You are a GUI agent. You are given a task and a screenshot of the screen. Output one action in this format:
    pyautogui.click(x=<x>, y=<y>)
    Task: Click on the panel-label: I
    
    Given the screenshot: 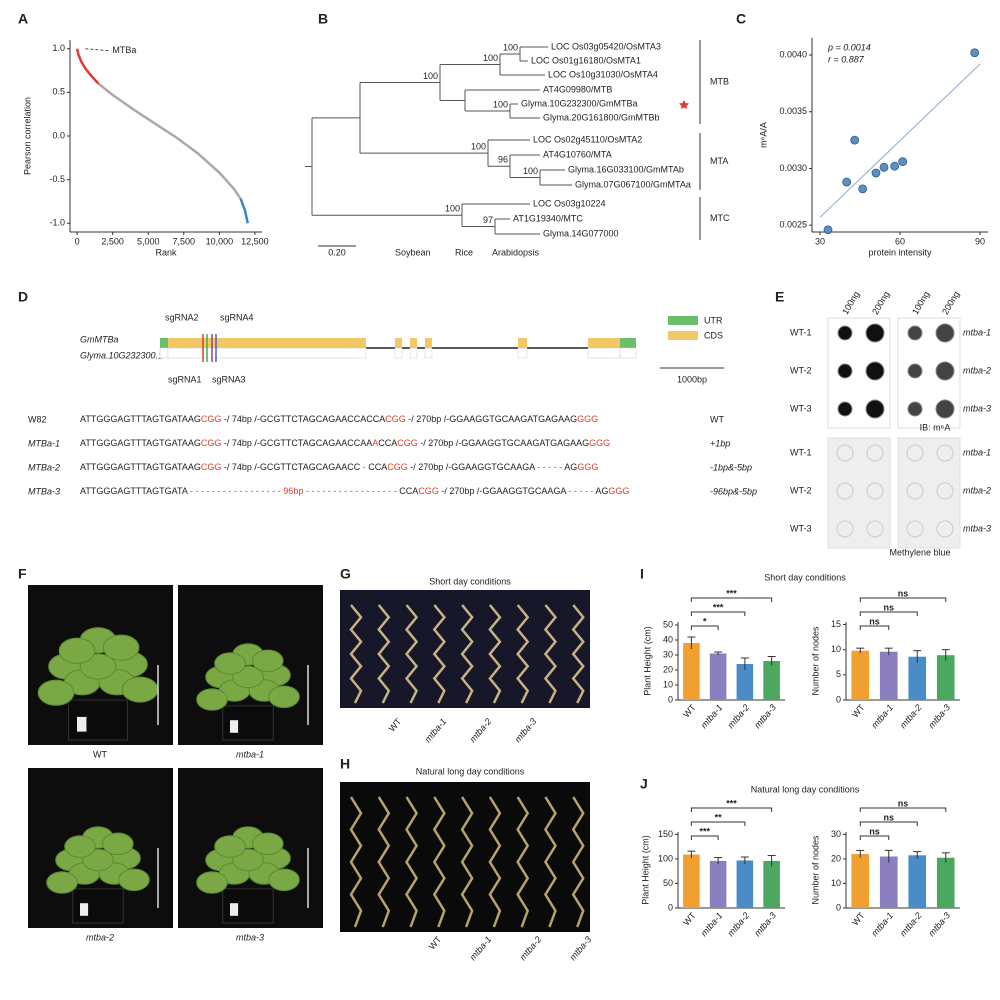 What is the action you would take?
    pyautogui.click(x=642, y=574)
    